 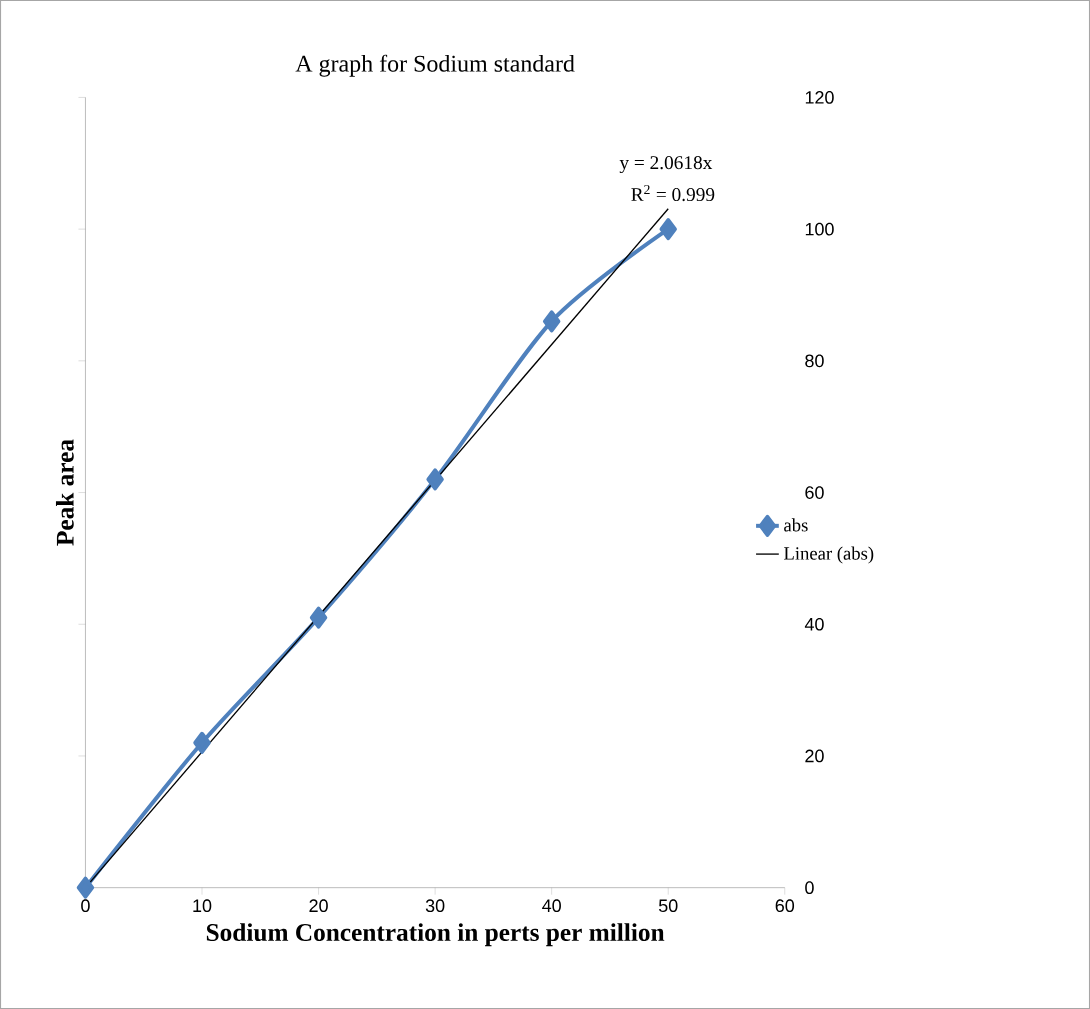 I want to click on x-tick-label: 50, so click(x=668, y=906).